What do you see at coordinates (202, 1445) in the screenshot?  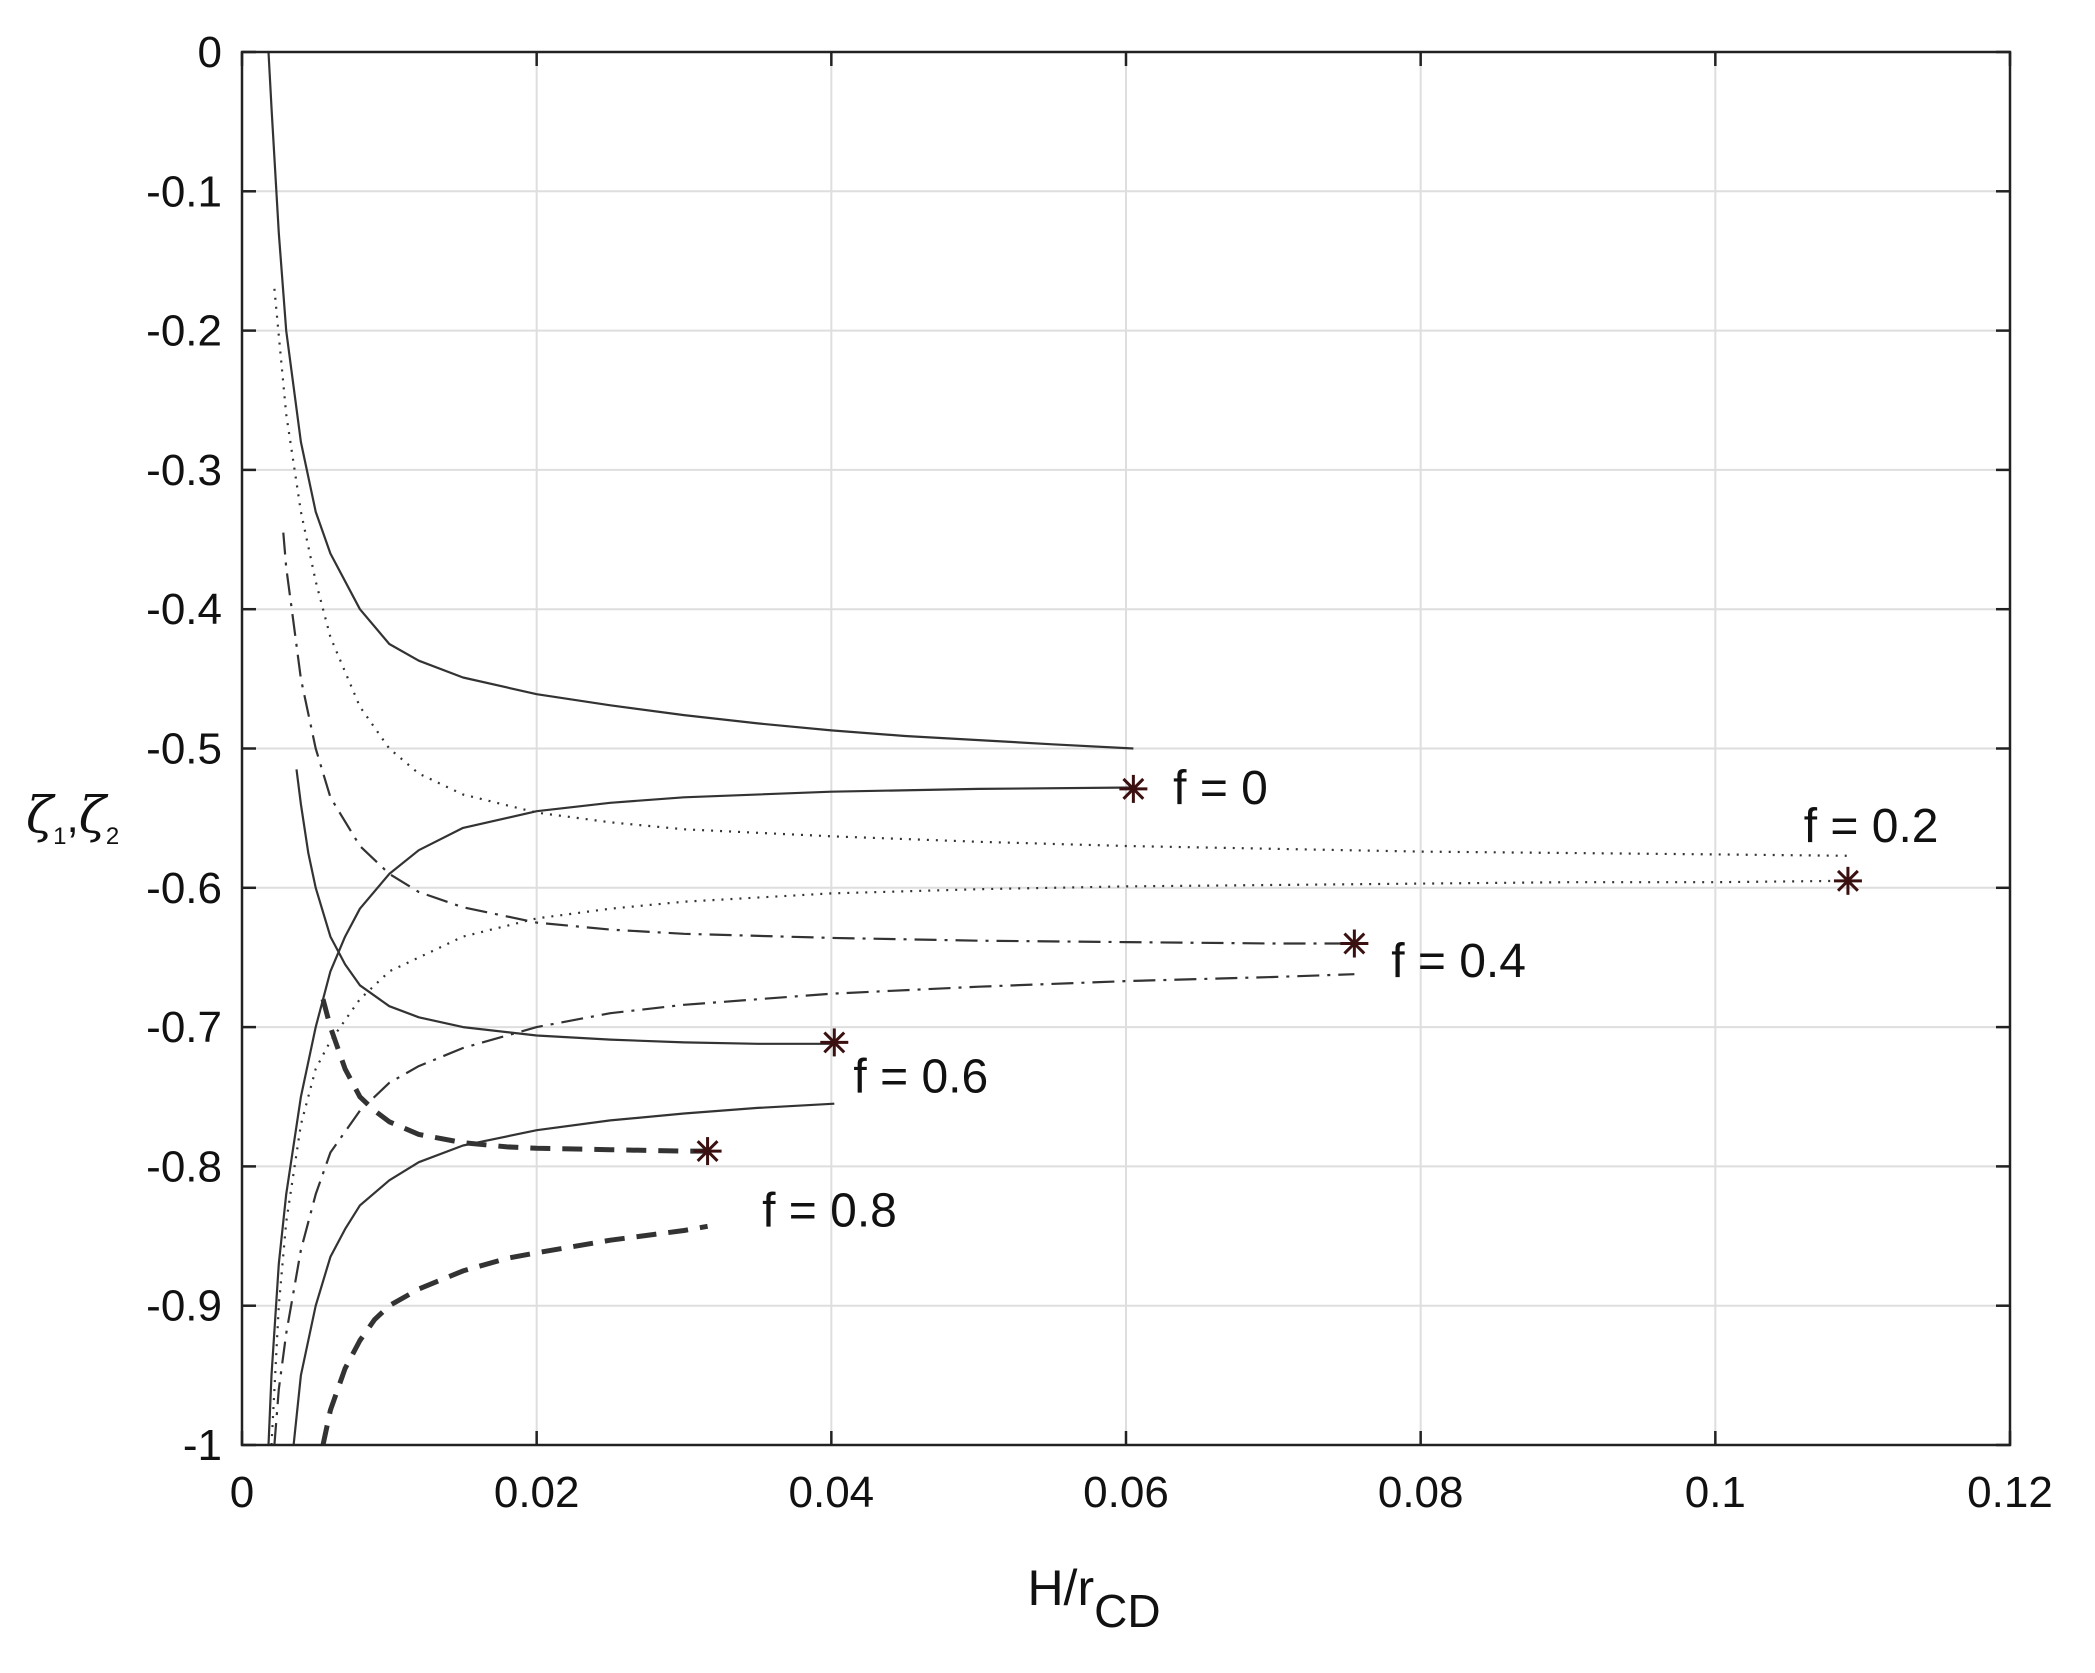 I see `y-tick-label: -1` at bounding box center [202, 1445].